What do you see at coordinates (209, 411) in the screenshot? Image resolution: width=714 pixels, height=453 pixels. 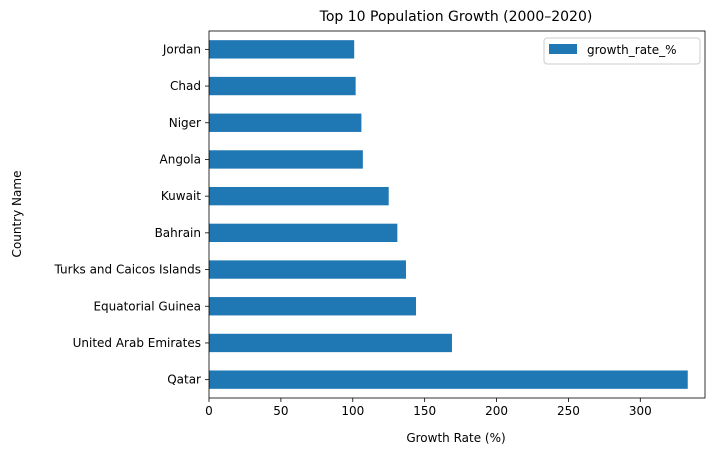 I see `x-tick-label: 0` at bounding box center [209, 411].